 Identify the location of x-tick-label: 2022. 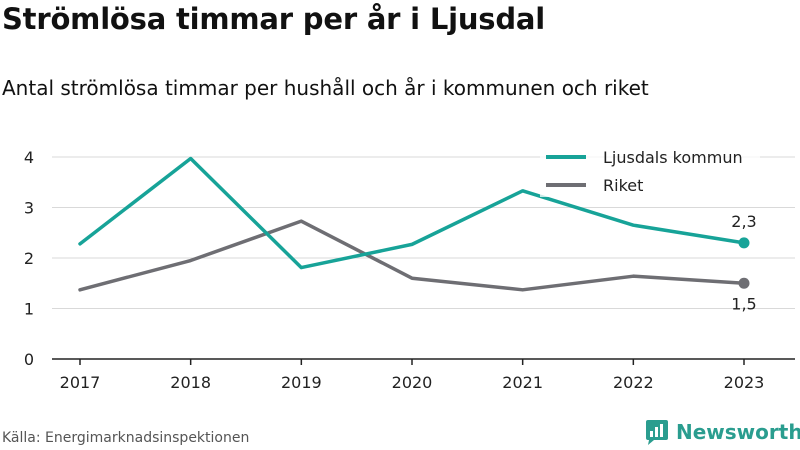
(633, 382).